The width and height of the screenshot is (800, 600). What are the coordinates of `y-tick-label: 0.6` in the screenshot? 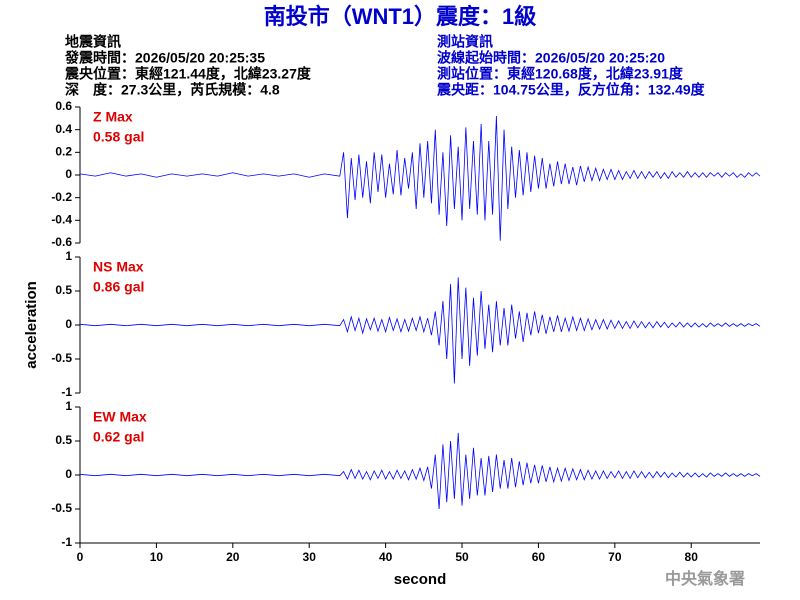 It's located at (63, 106).